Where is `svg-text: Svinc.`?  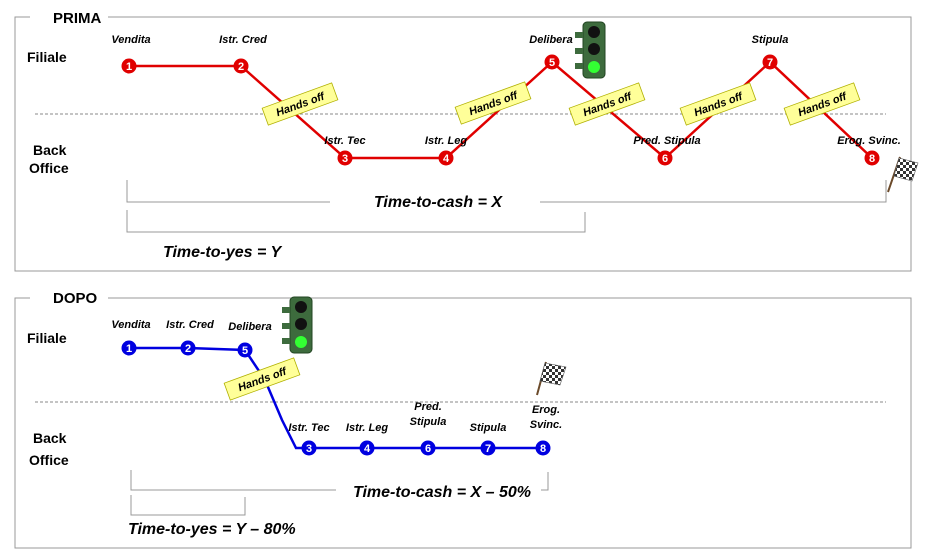
svg-text: Svinc. is located at coordinates (546, 425).